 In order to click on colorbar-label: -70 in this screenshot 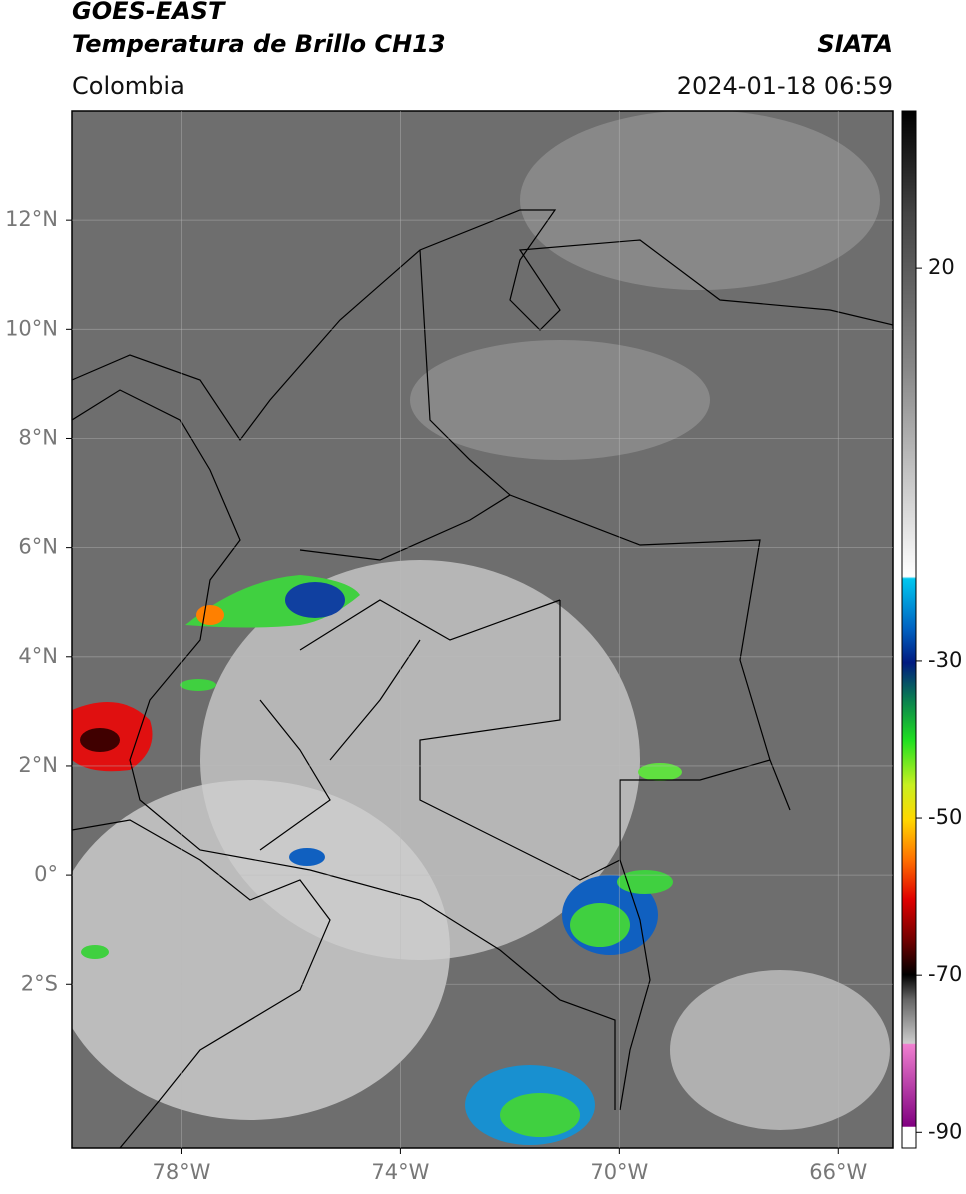, I will do `click(945, 974)`.